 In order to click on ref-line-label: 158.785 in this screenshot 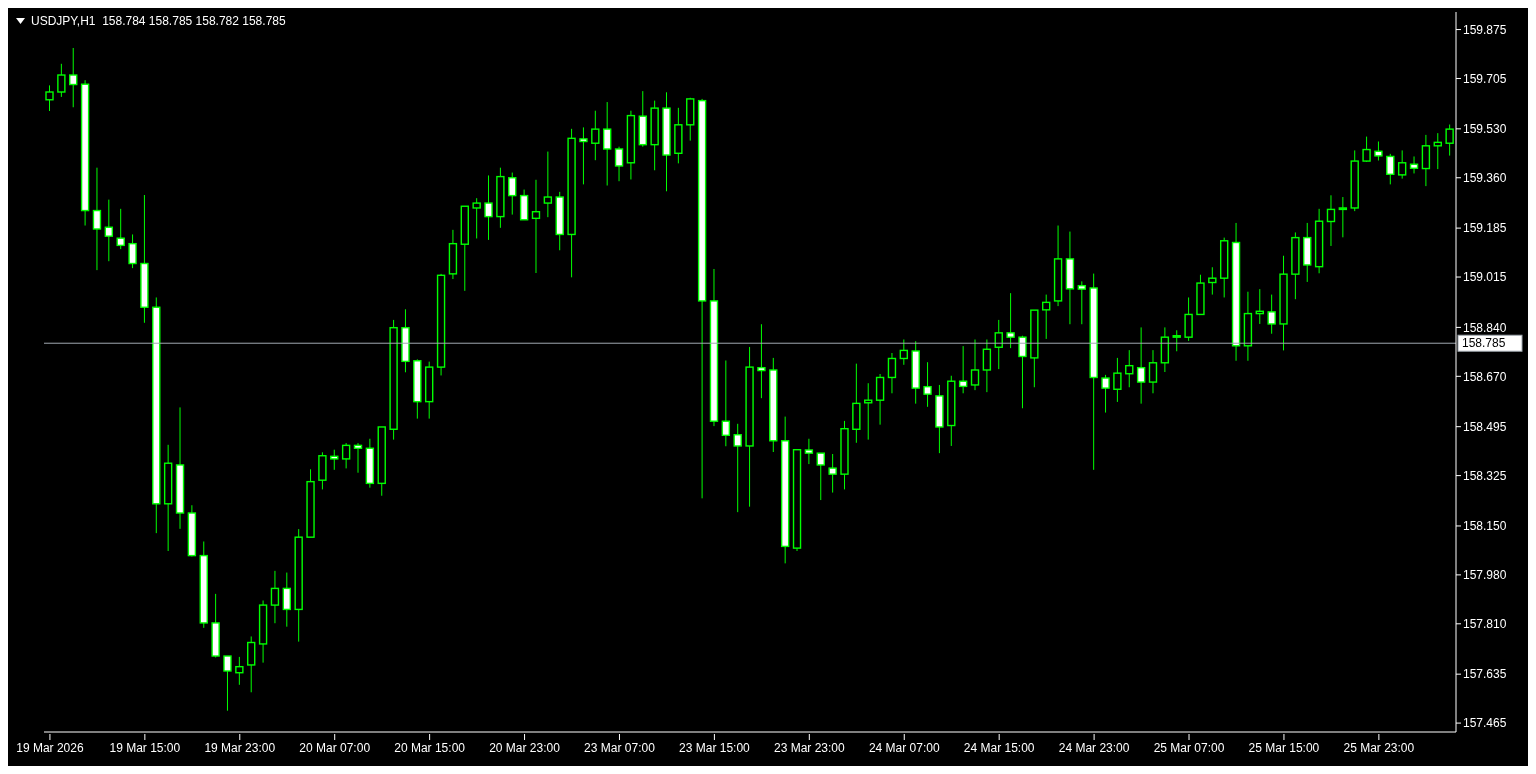, I will do `click(1484, 343)`.